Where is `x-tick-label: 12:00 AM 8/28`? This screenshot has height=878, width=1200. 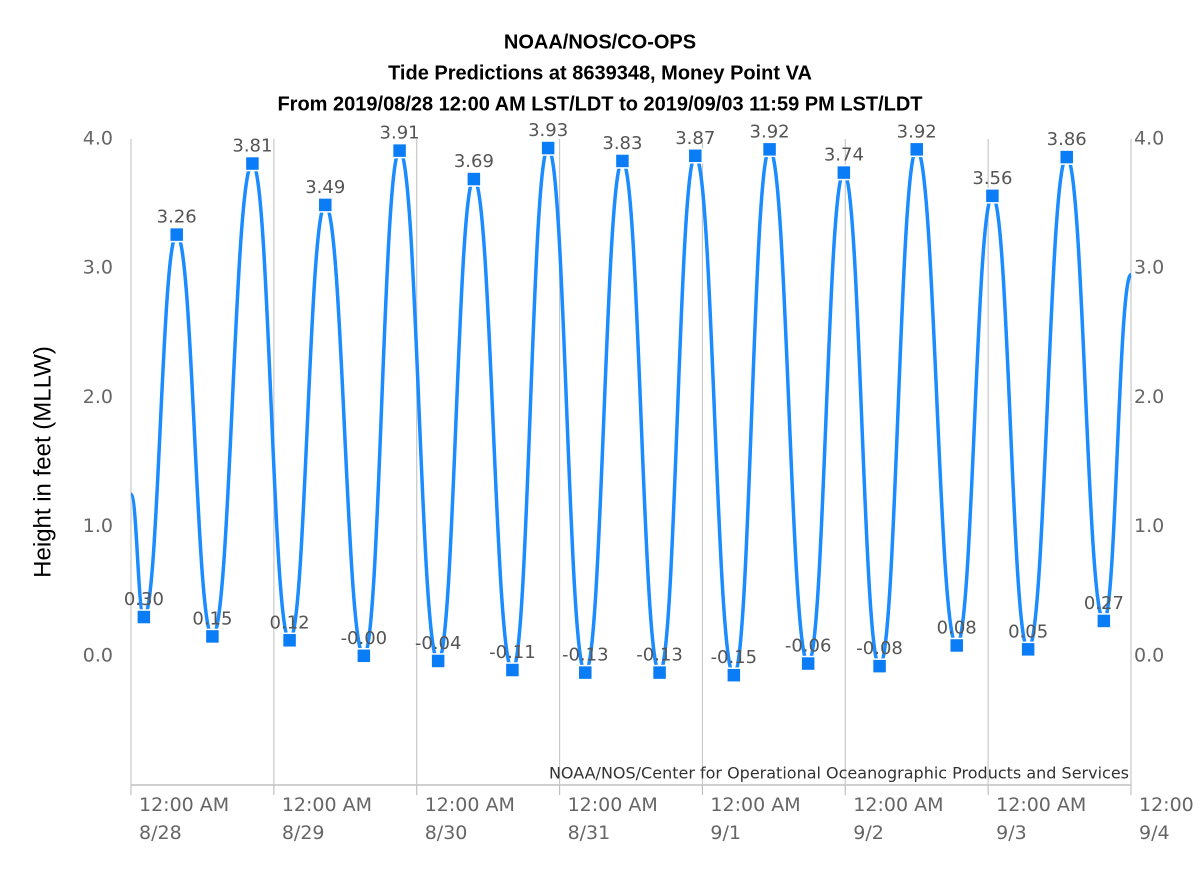
x-tick-label: 12:00 AM 8/28 is located at coordinates (184, 819).